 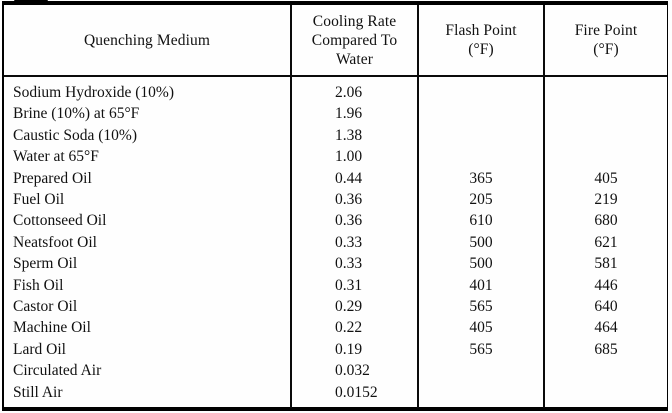 I want to click on table-row: Sodium Hydroxide (10%) 2.06, so click(x=335, y=90).